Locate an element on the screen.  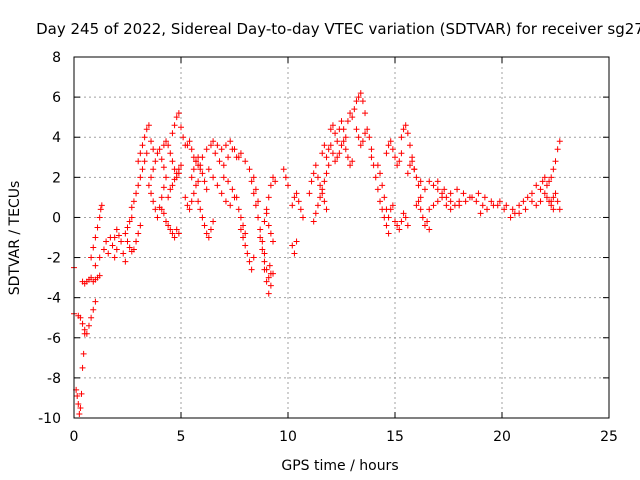
y-tick-label: 6 is located at coordinates (56, 98).